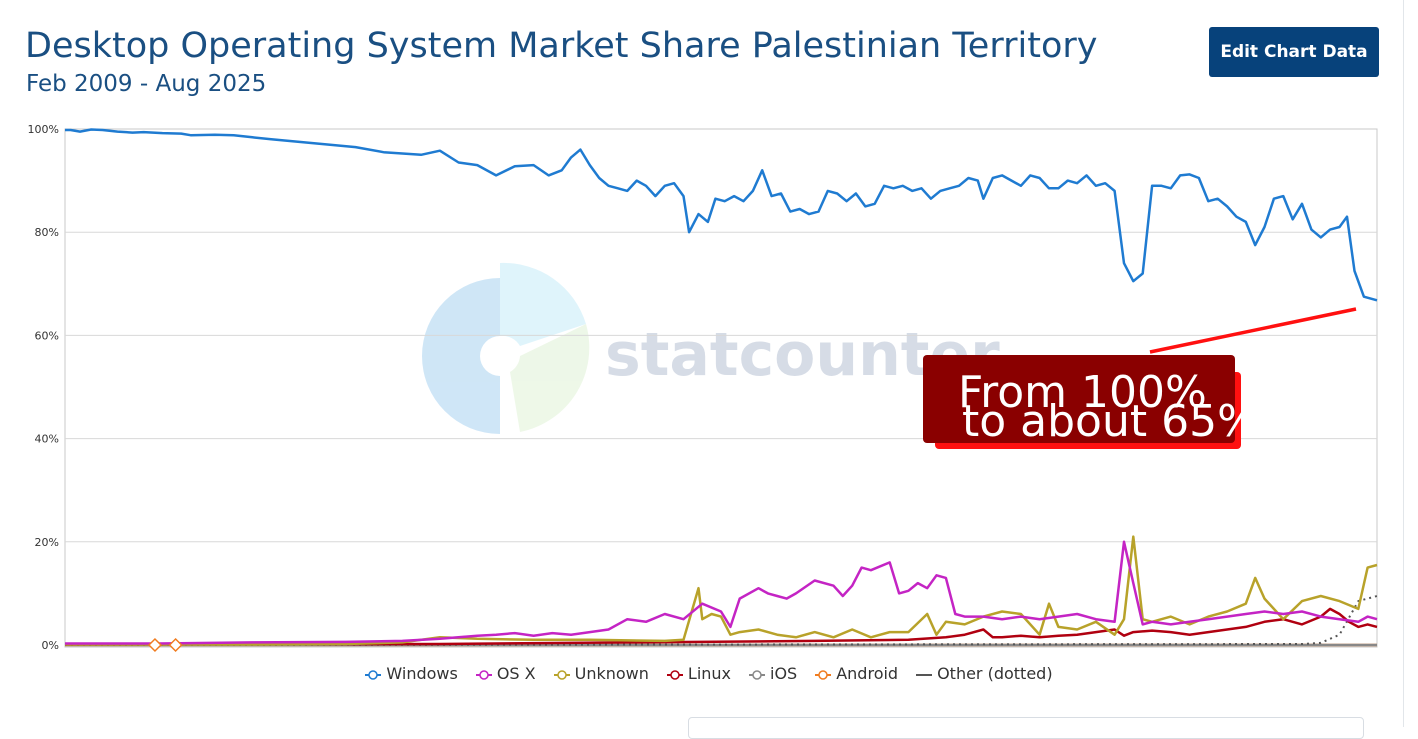 Image resolution: width=1418 pixels, height=739 pixels. I want to click on y-tick-label: 100%, so click(43, 129).